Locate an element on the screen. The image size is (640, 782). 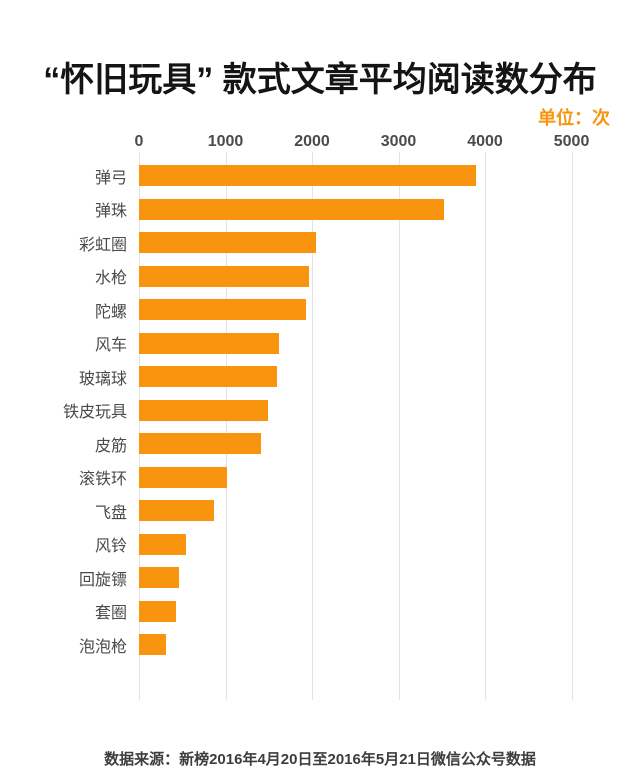
bar-row: 飞盘 is located at coordinates (310, 511).